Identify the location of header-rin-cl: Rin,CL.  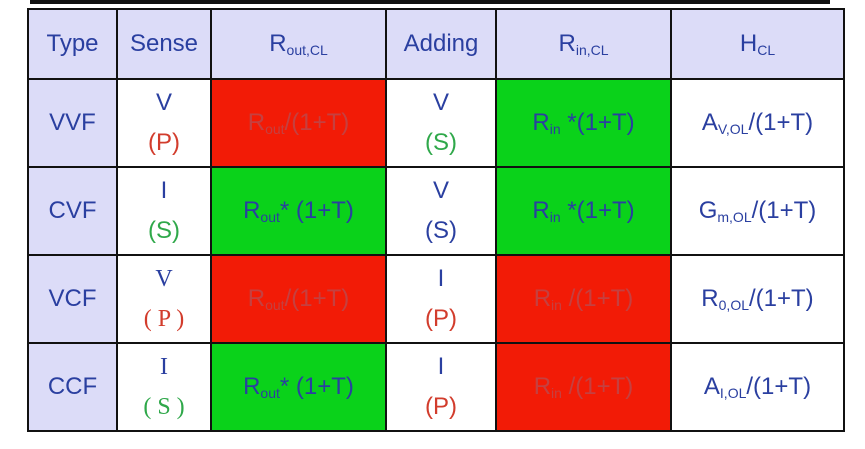
(583, 44).